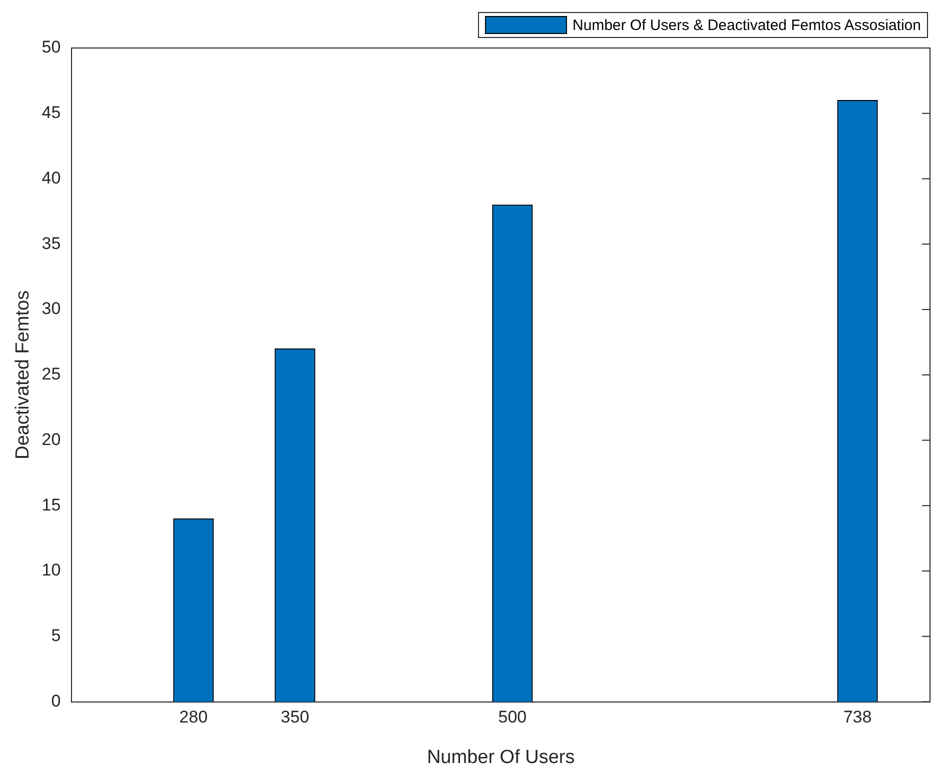 The width and height of the screenshot is (942, 781). Describe the element at coordinates (512, 717) in the screenshot. I see `x-tick-label: 500` at that location.